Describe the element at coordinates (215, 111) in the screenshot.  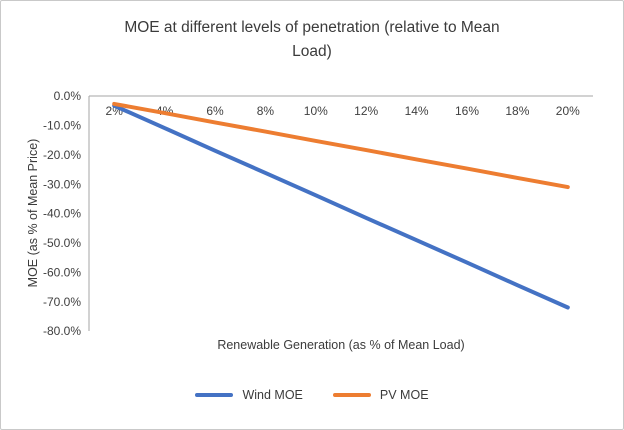
I see `x-tick-label: 6%` at that location.